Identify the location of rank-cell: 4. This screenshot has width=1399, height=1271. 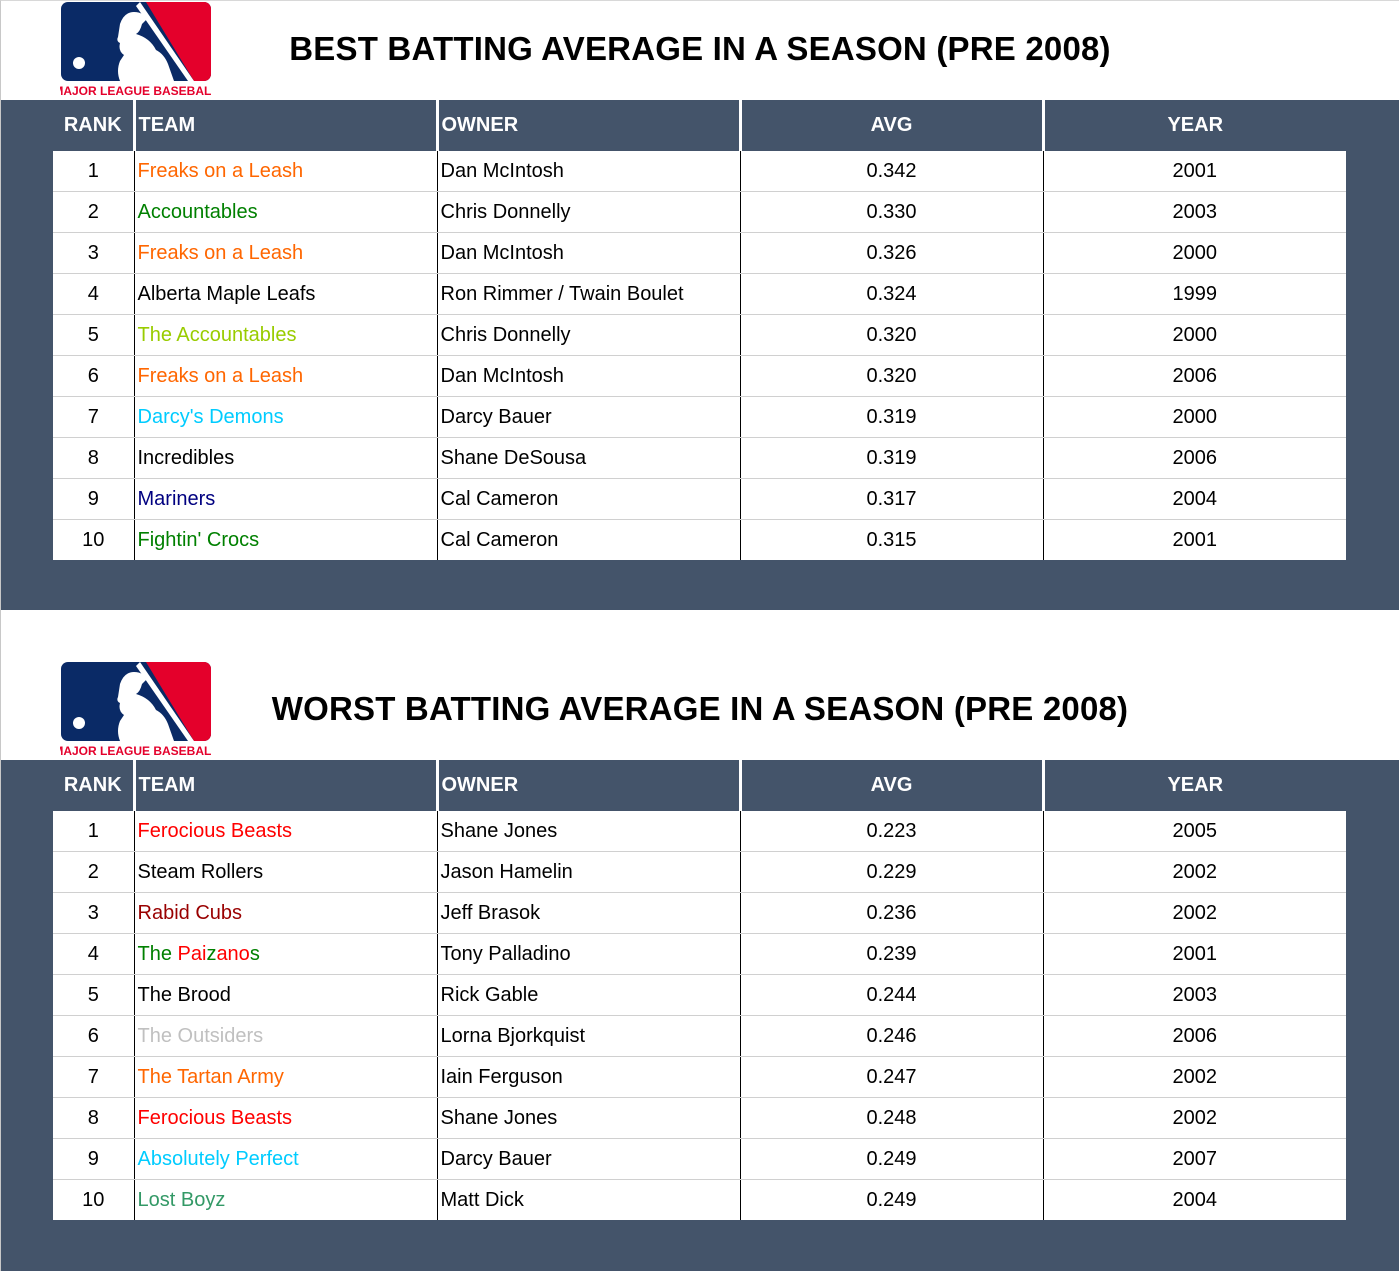
(93, 294).